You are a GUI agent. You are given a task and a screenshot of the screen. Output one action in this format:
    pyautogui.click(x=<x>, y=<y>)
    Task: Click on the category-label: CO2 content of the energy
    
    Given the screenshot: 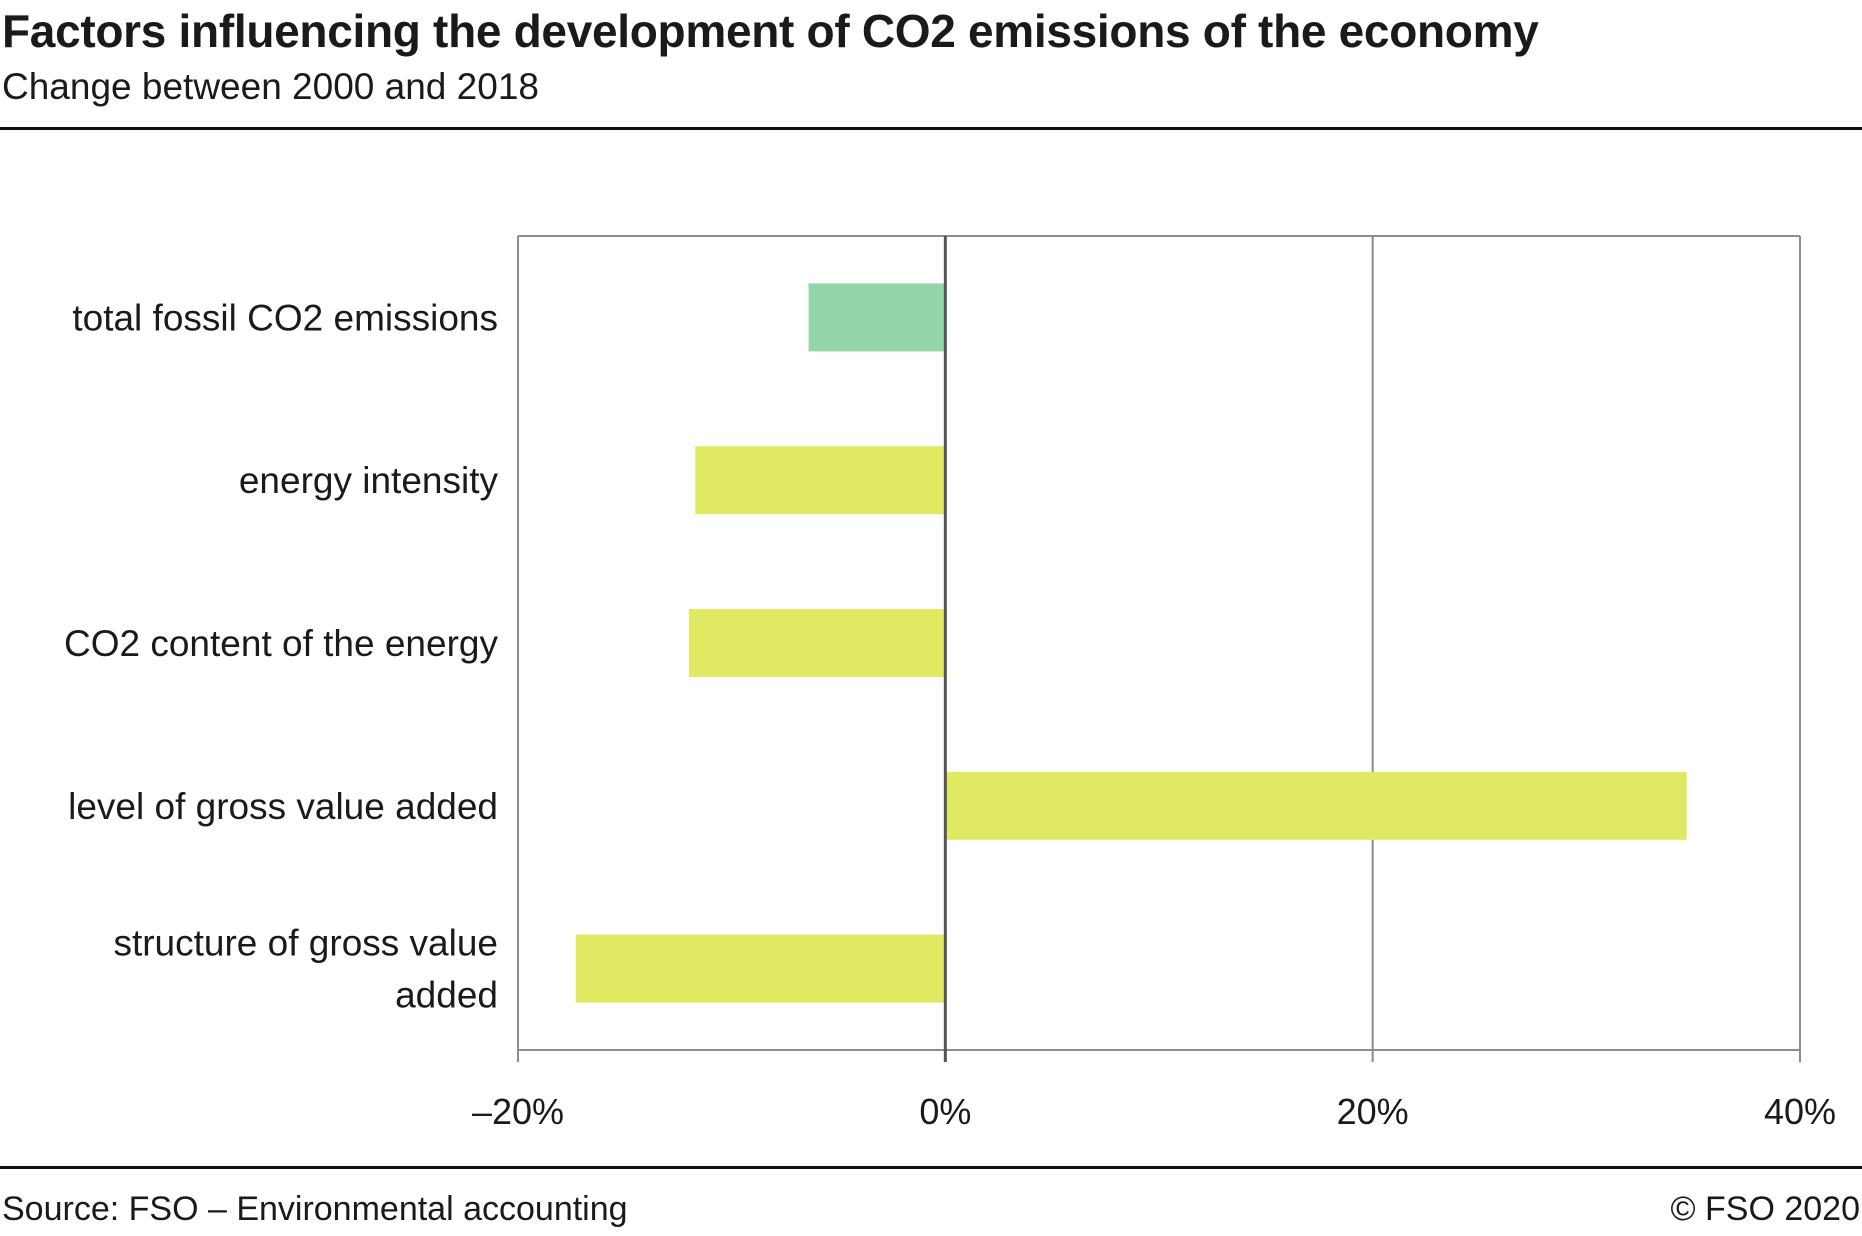 What is the action you would take?
    pyautogui.click(x=281, y=643)
    